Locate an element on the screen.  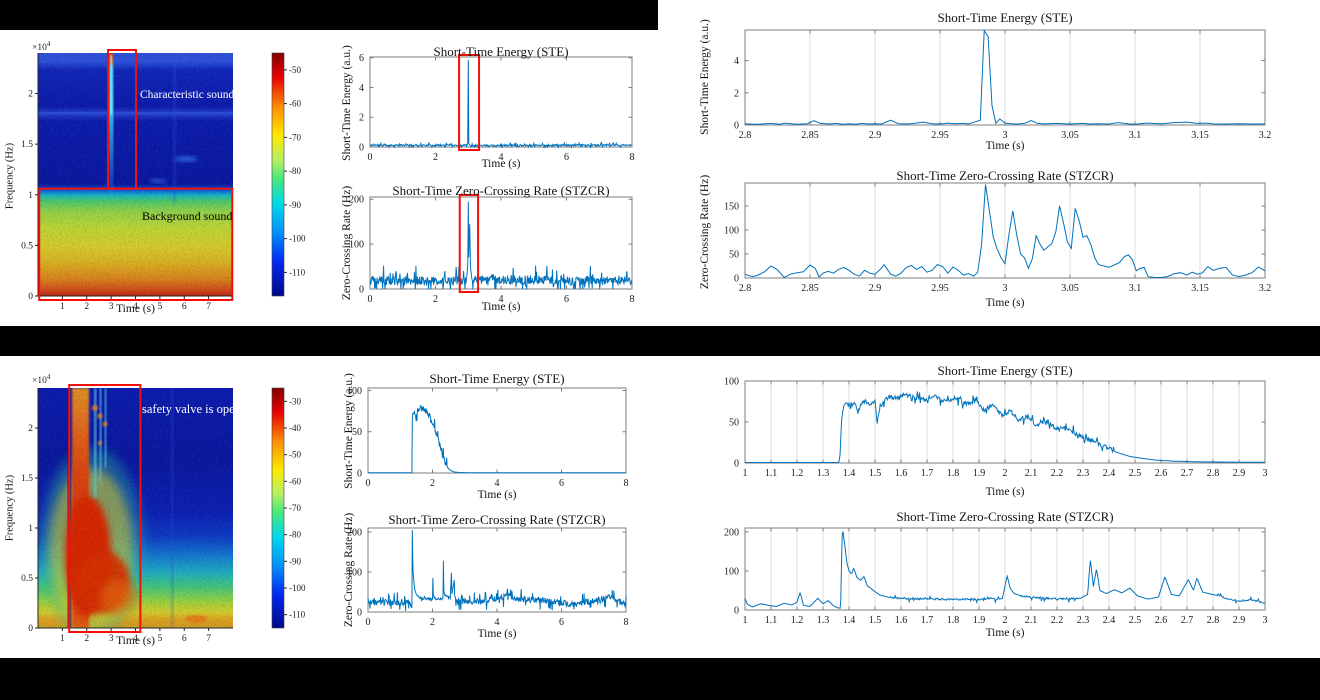
svg-text: 1.2 is located at coordinates (797, 473).